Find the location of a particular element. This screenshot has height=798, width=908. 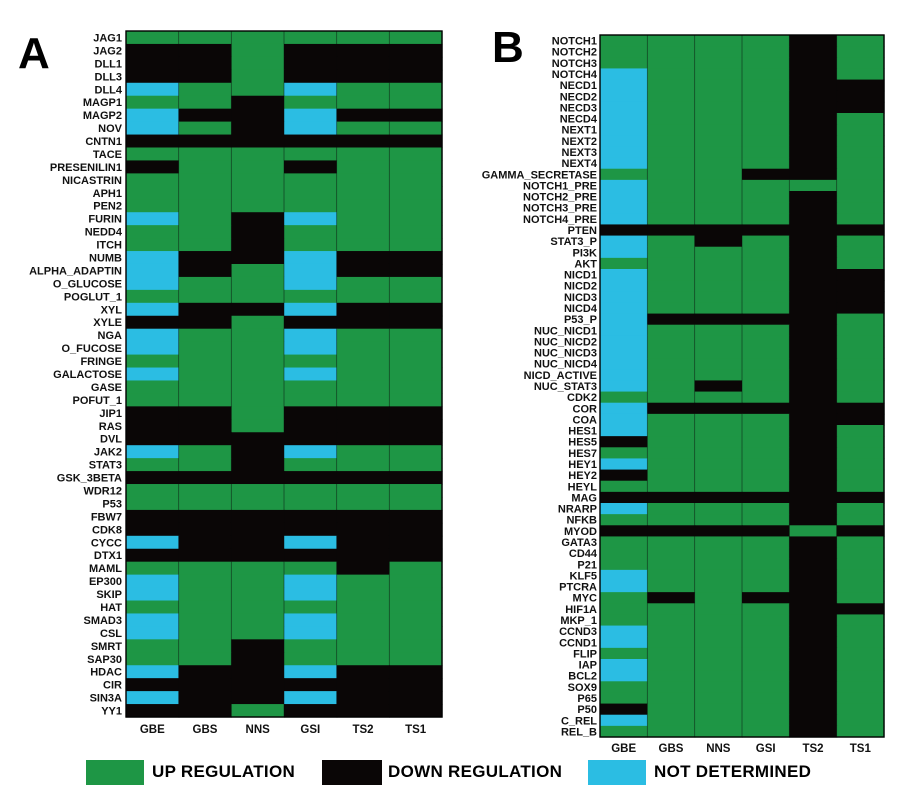

heatmap-a-row-label: NUMB is located at coordinates (105, 259).